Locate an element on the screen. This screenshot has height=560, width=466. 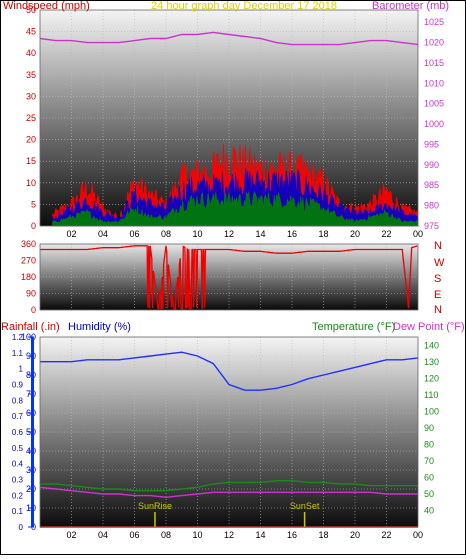
rain-tick-label: 0.9 is located at coordinates (18, 385).